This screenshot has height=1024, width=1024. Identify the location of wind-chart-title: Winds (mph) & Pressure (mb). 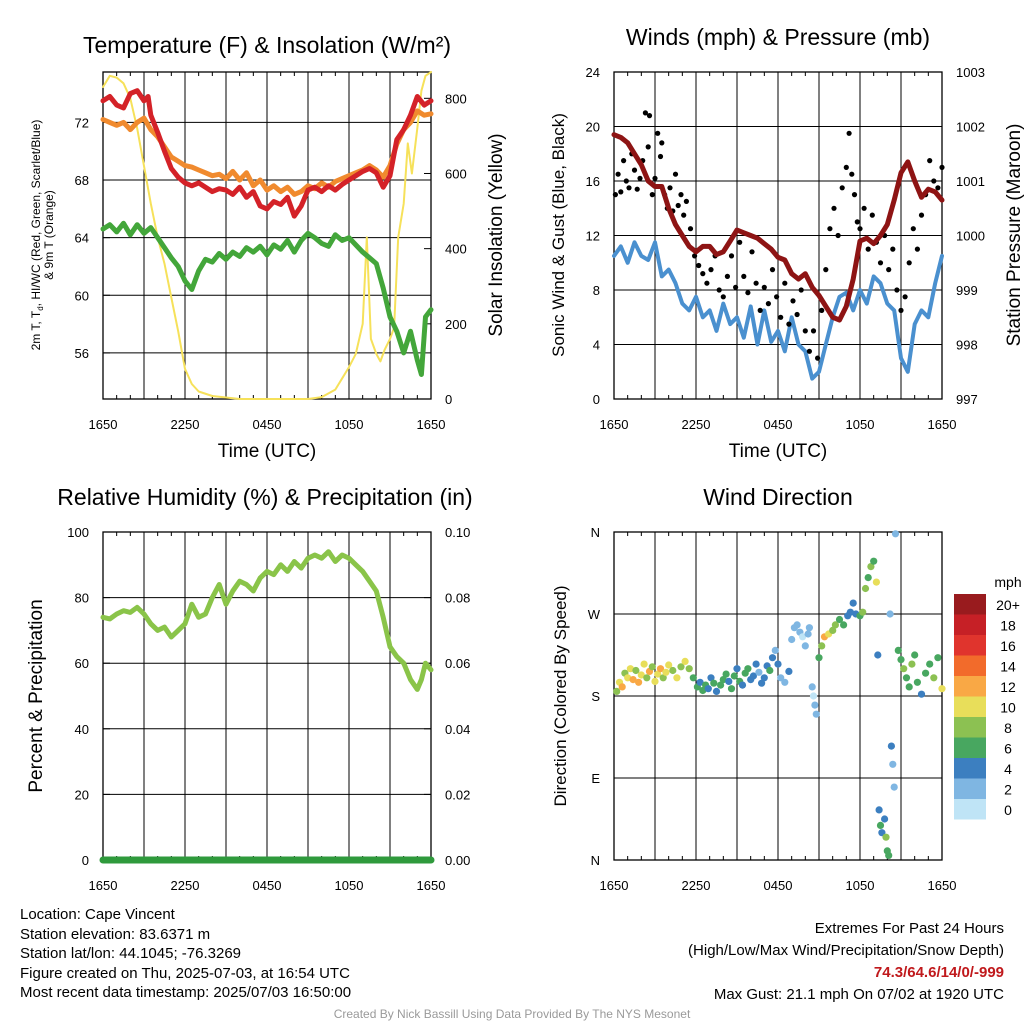
(778, 37).